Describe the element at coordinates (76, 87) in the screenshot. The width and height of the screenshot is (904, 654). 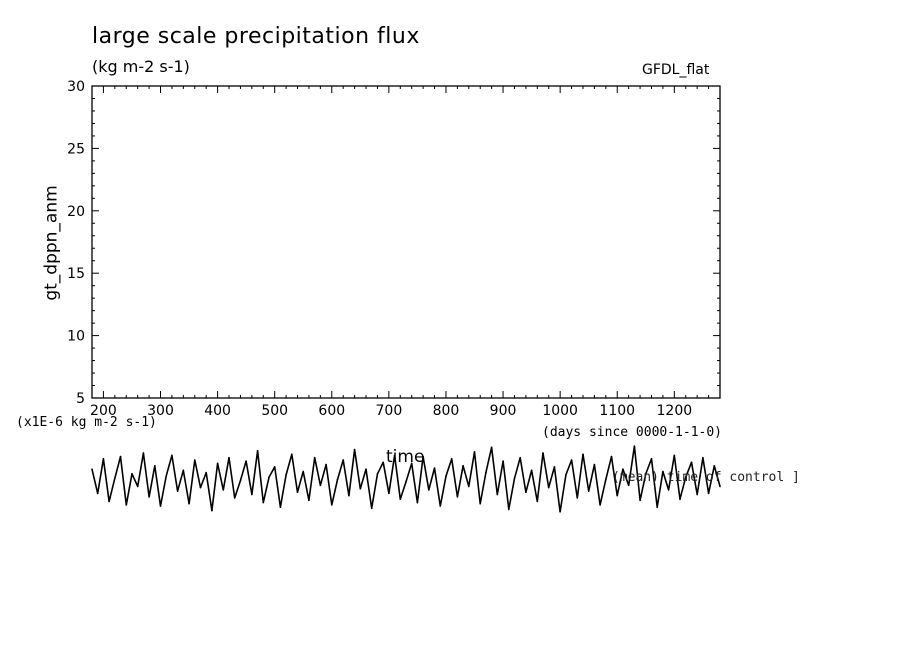
I see `y-tick-label: 30` at that location.